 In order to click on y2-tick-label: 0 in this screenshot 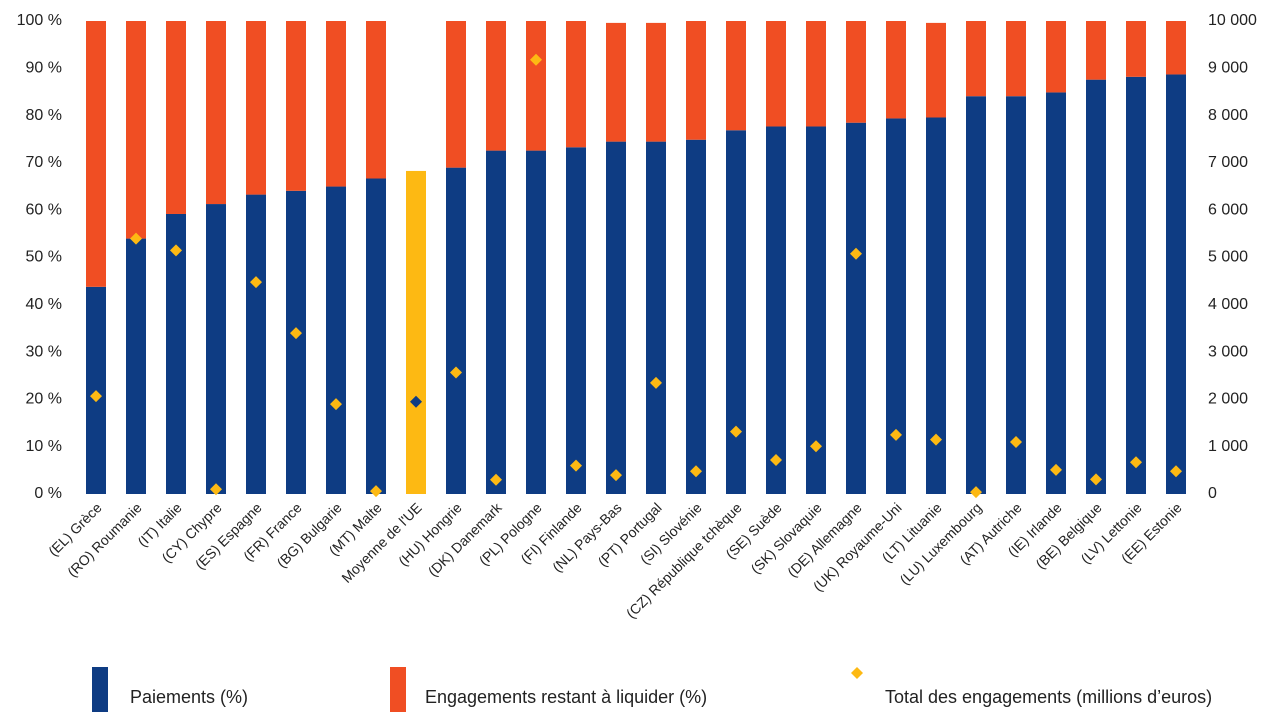, I will do `click(1212, 493)`.